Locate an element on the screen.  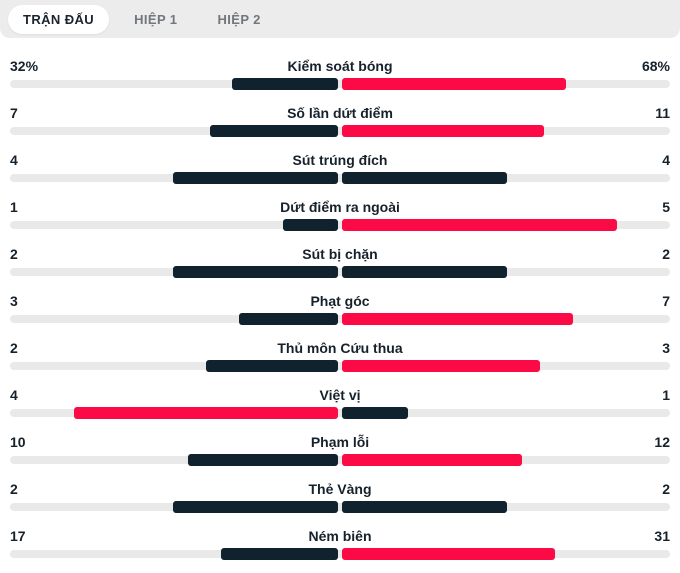
stat-label: Dứt điểm ra ngoài is located at coordinates (340, 207).